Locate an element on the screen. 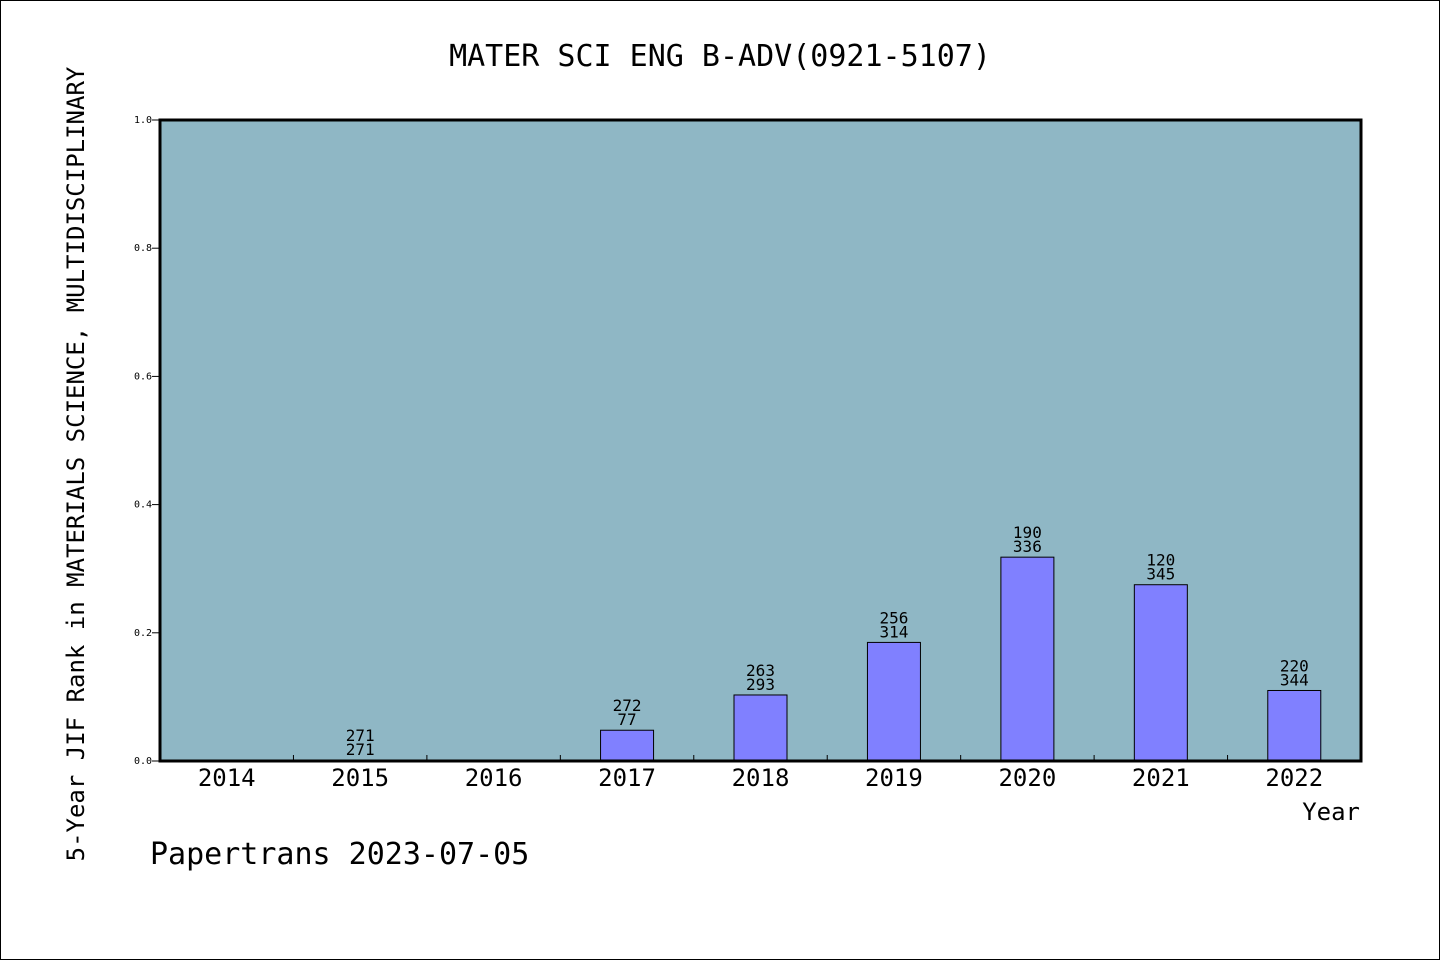  y-tick-label: 1.0 is located at coordinates (143, 120).